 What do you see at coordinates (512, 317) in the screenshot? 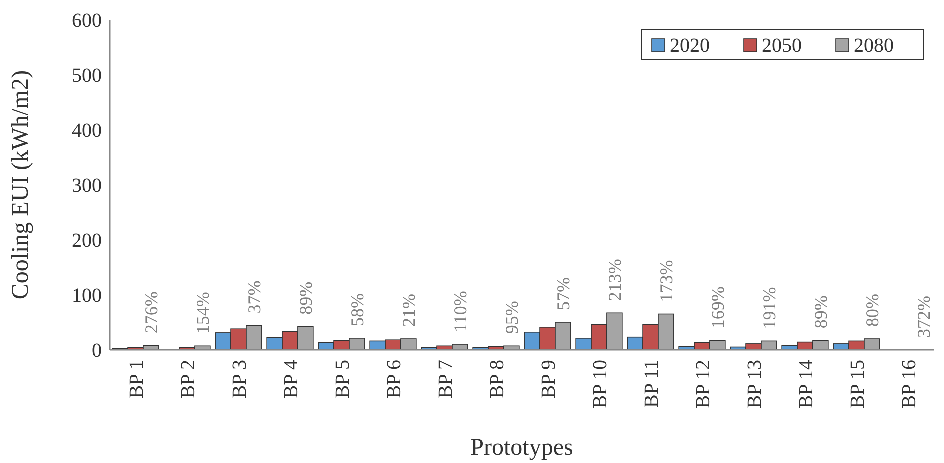
I see `annotation: 95%` at bounding box center [512, 317].